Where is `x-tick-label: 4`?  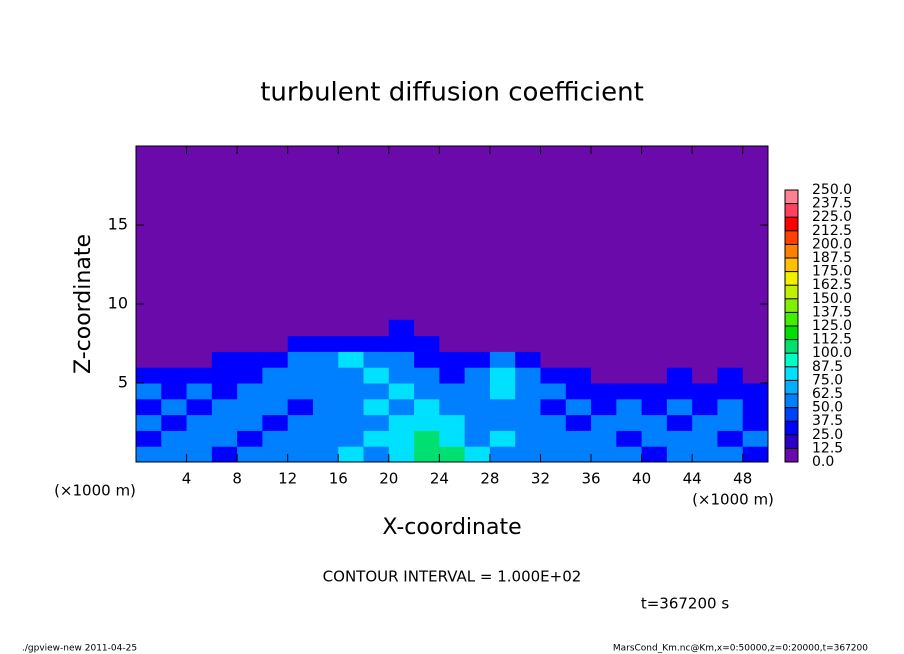 x-tick-label: 4 is located at coordinates (187, 479).